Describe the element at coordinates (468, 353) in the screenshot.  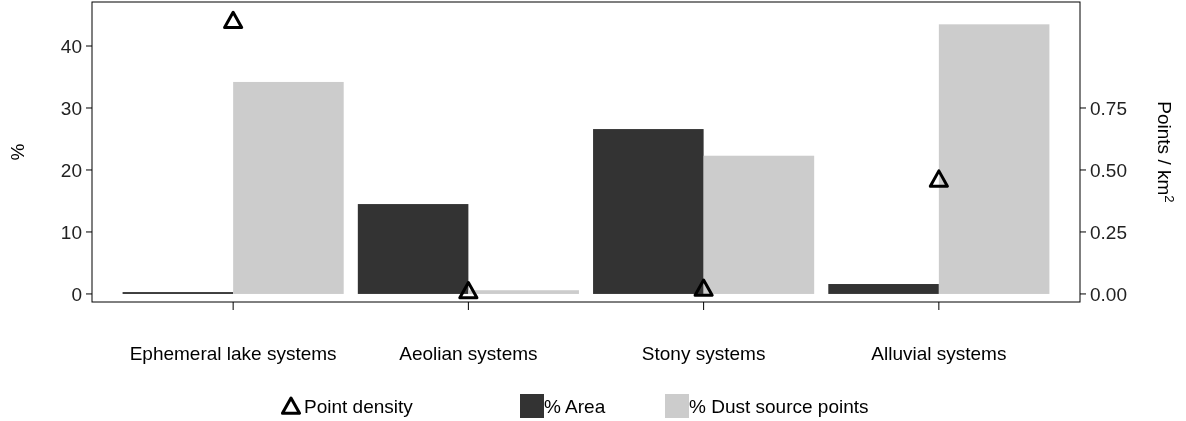
I see `x-tick-label: Aeolian systems` at that location.